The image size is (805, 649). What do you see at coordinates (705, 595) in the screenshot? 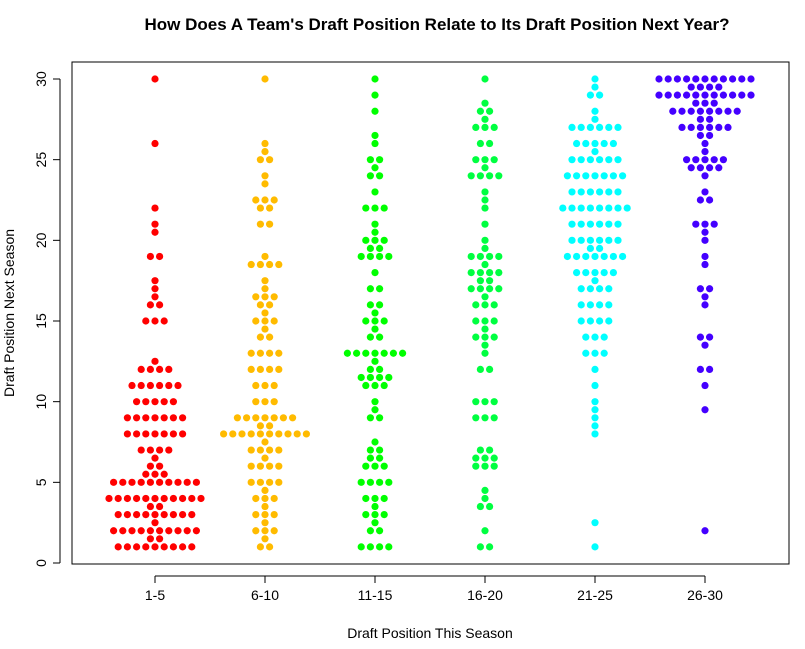
I see `x-tick-label: 26-30` at bounding box center [705, 595].